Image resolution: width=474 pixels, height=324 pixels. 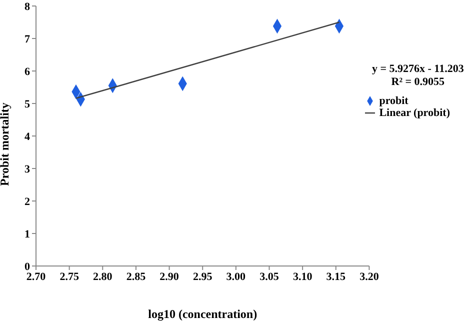 I want to click on x-tick-label: 2.80, so click(x=103, y=276).